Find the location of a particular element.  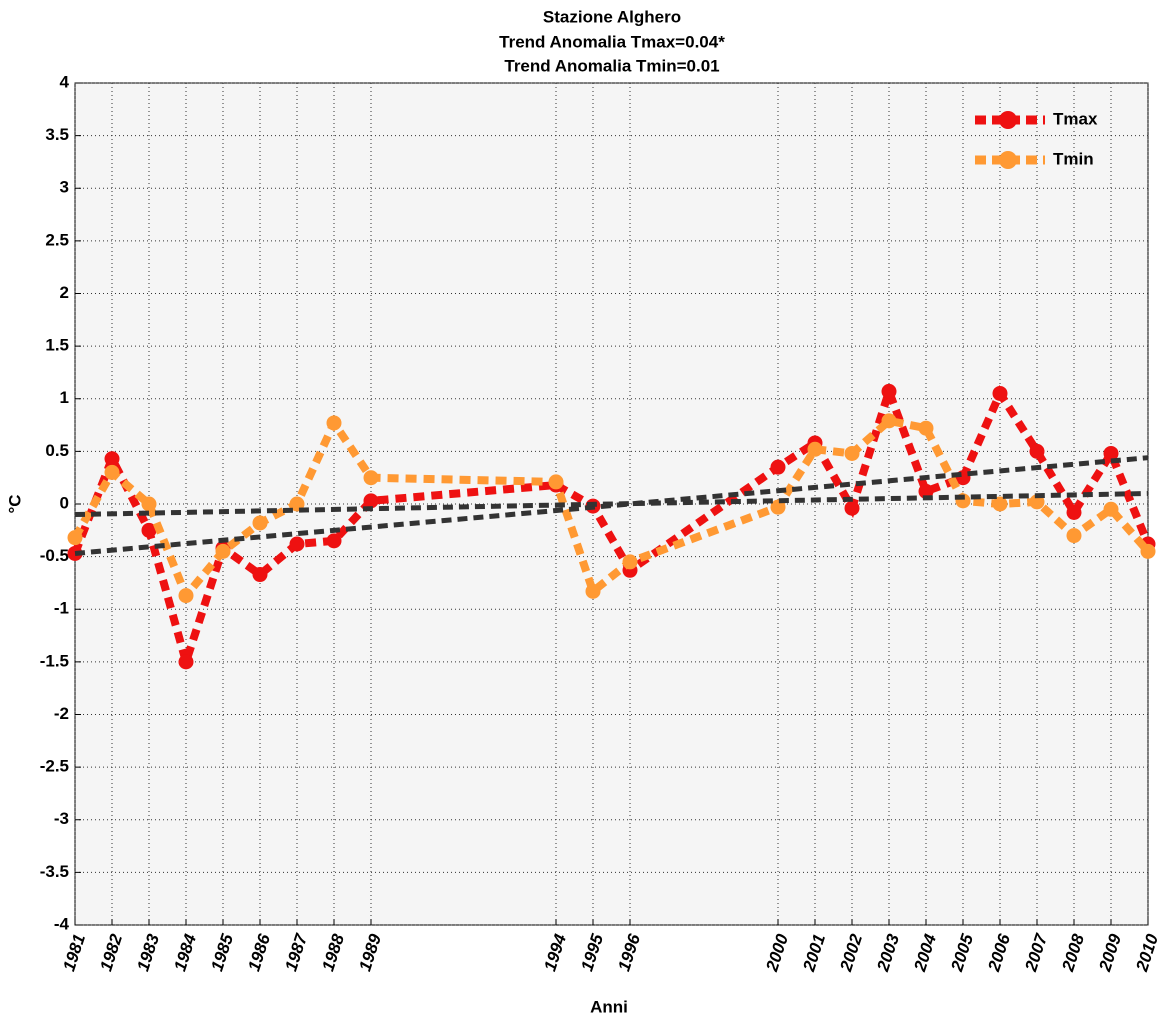

y-tick-label: -1.5 is located at coordinates (54, 660).